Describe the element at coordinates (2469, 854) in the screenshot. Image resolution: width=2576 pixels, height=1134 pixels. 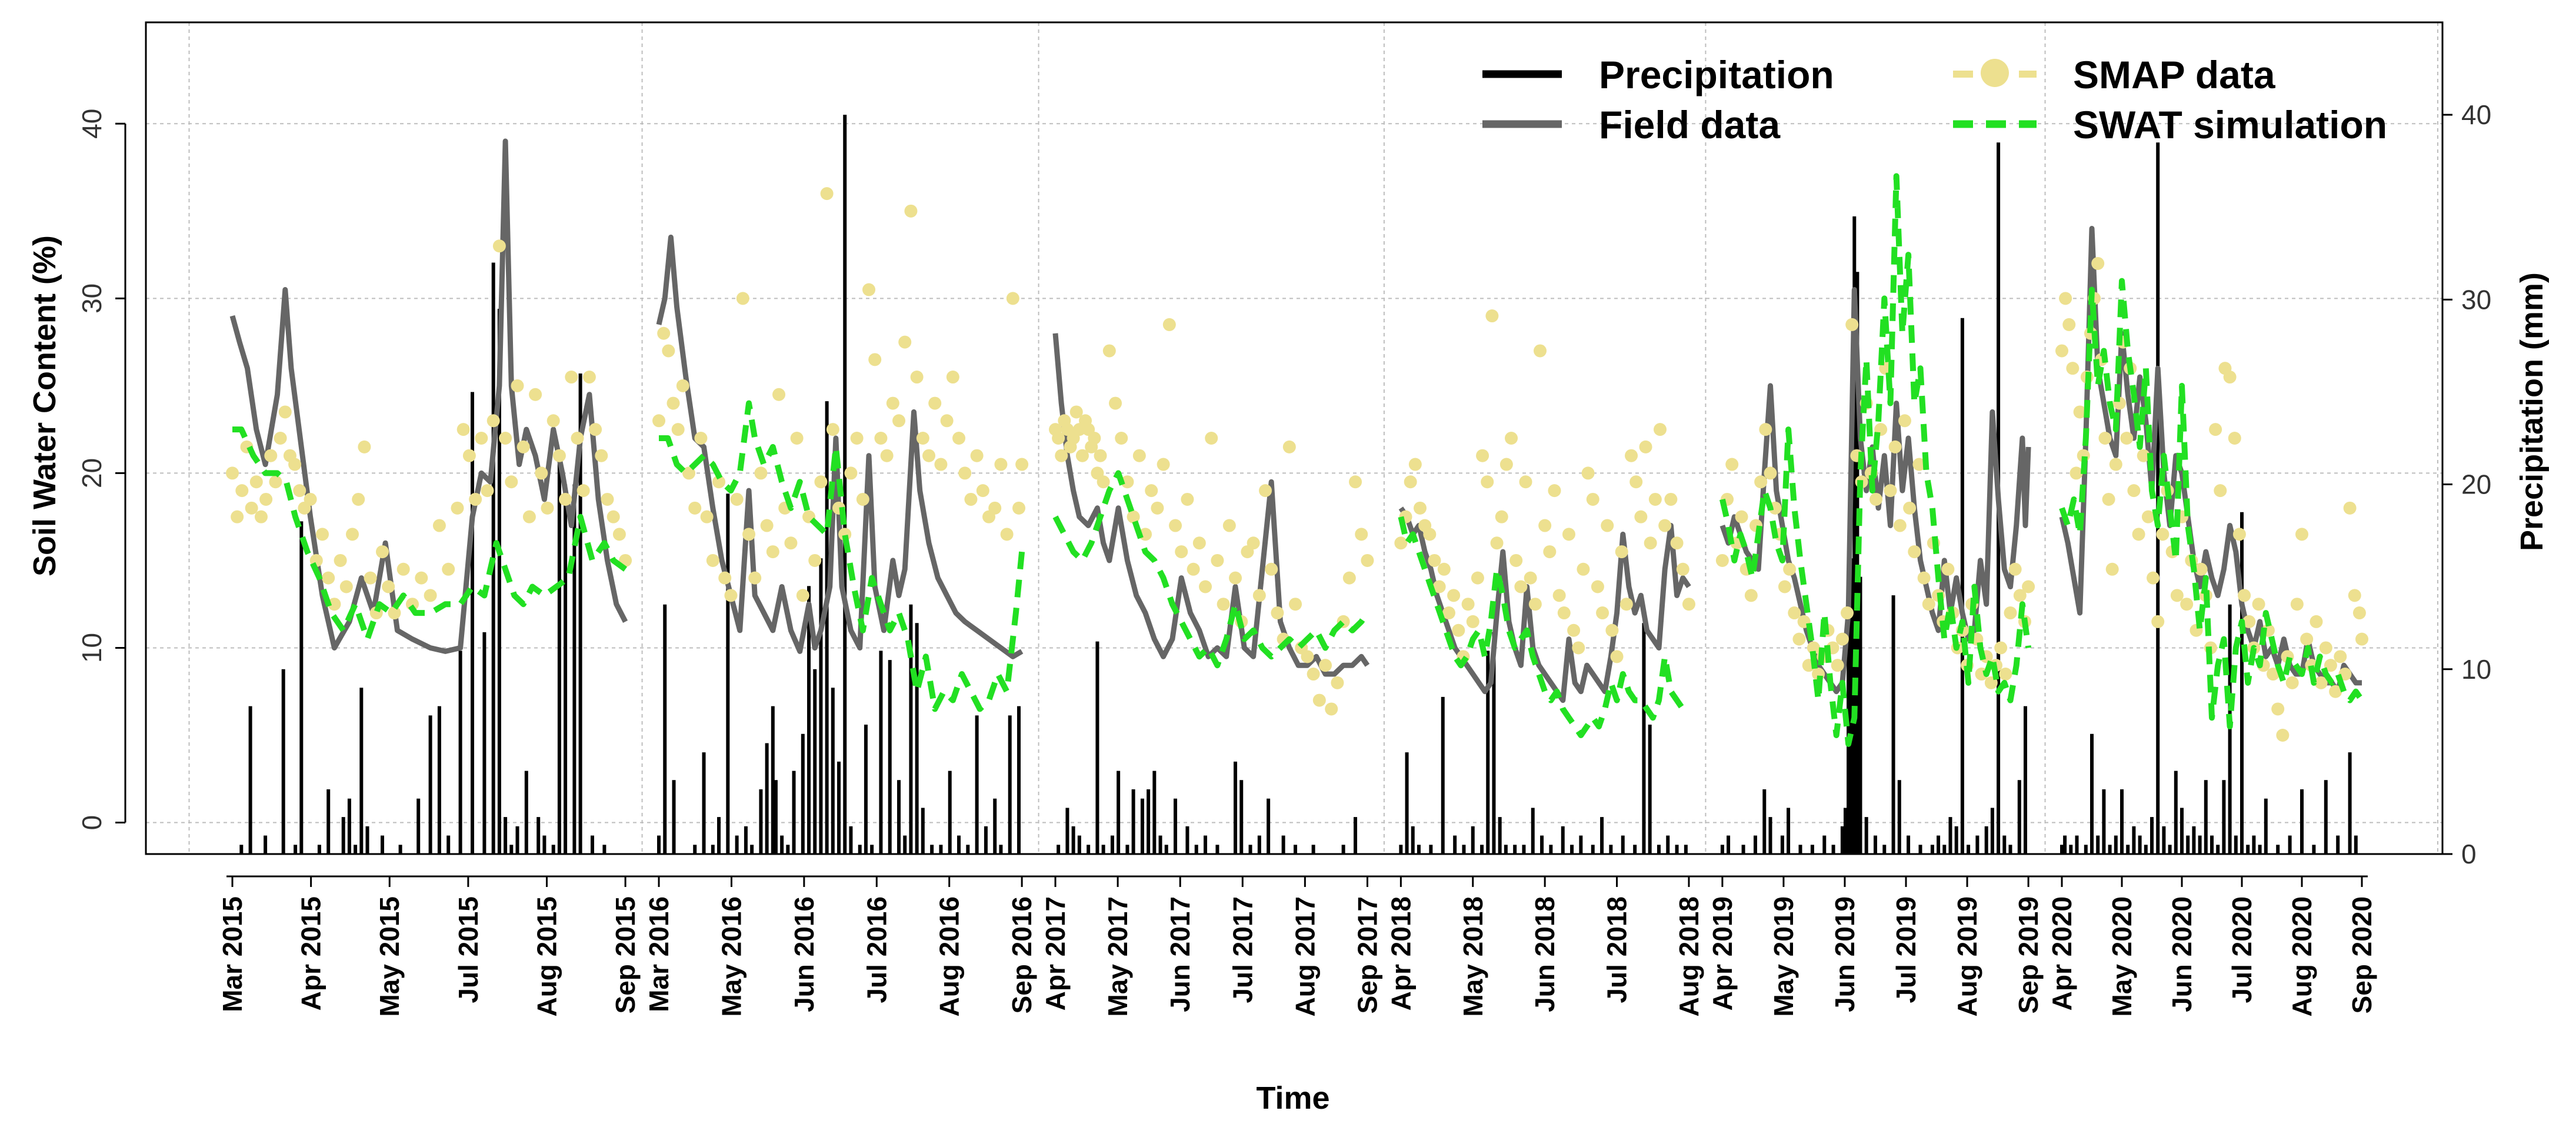
I see `y-axis-right-tick-label: 0` at that location.